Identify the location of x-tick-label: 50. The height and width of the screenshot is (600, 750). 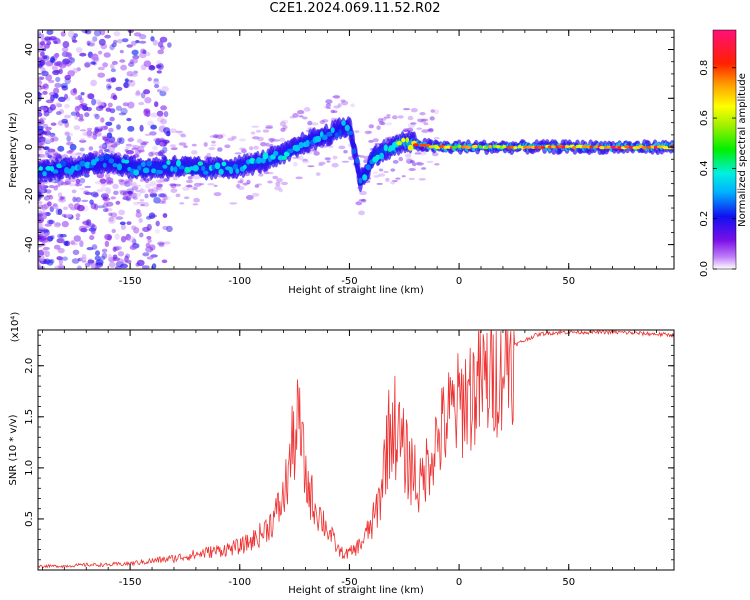
(568, 281).